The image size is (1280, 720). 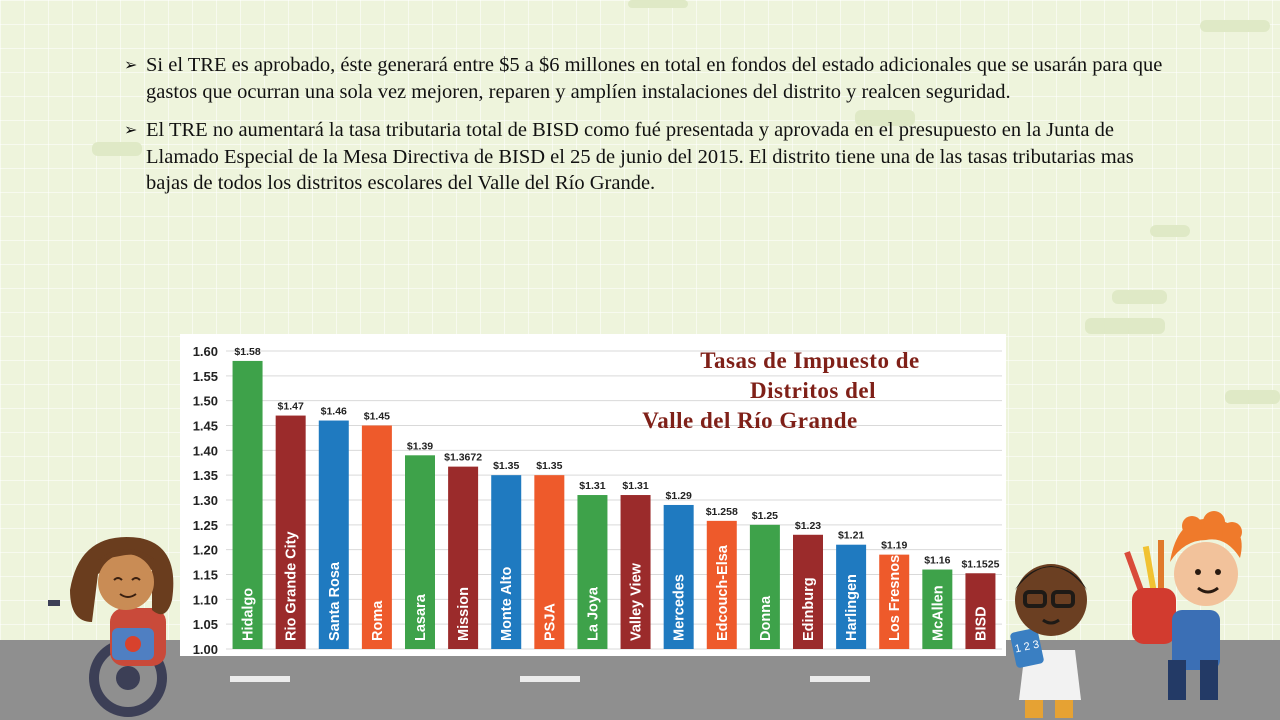 What do you see at coordinates (750, 420) in the screenshot?
I see `chart-title-line: Valle del Río Grande` at bounding box center [750, 420].